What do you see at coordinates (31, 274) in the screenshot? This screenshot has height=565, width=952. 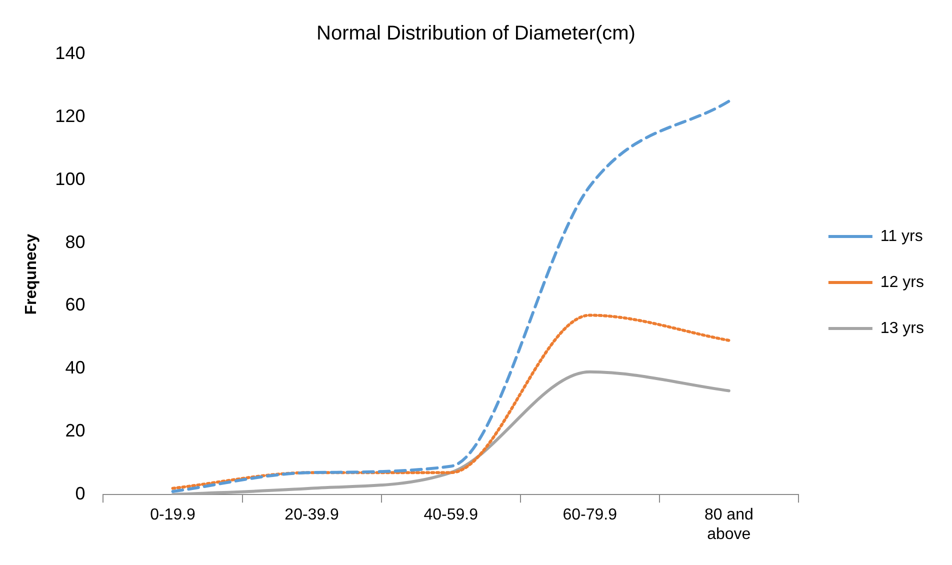 I see `y-axis-title: Frequnecy` at bounding box center [31, 274].